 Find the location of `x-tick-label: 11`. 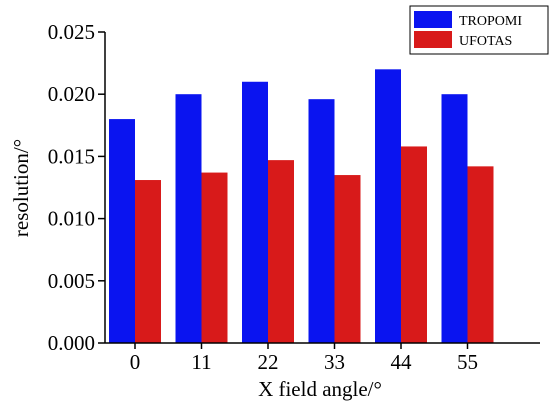

x-tick-label: 11 is located at coordinates (201, 362).